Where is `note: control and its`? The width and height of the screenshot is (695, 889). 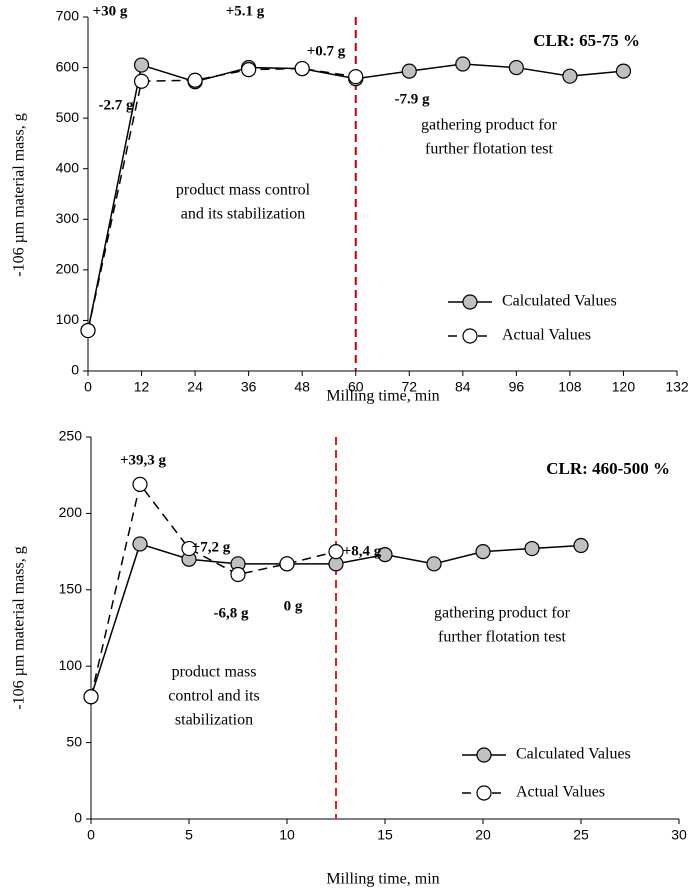 note: control and its is located at coordinates (214, 696).